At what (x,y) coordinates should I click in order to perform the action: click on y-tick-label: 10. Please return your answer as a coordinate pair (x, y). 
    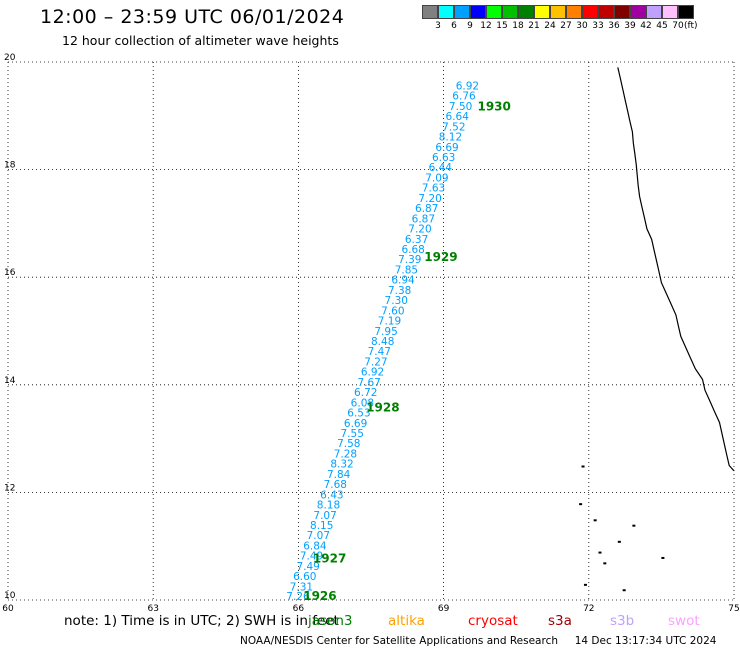
    Looking at the image, I should click on (10, 596).